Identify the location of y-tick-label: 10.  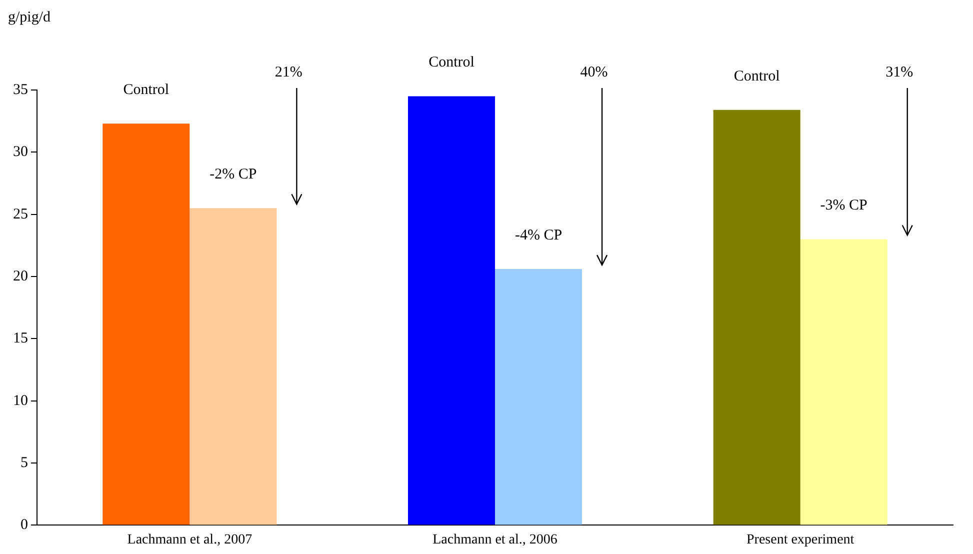
(20, 400).